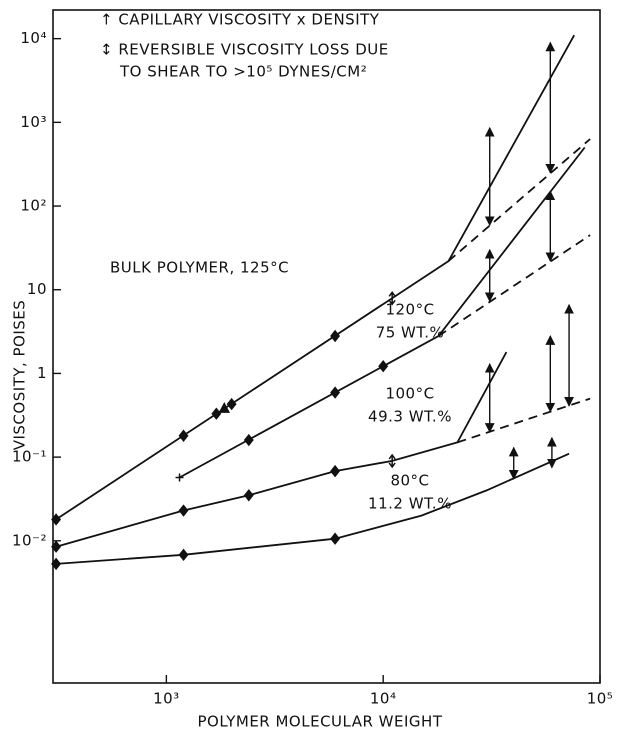  Describe the element at coordinates (37, 289) in the screenshot. I see `y-tick-label: 10` at that location.